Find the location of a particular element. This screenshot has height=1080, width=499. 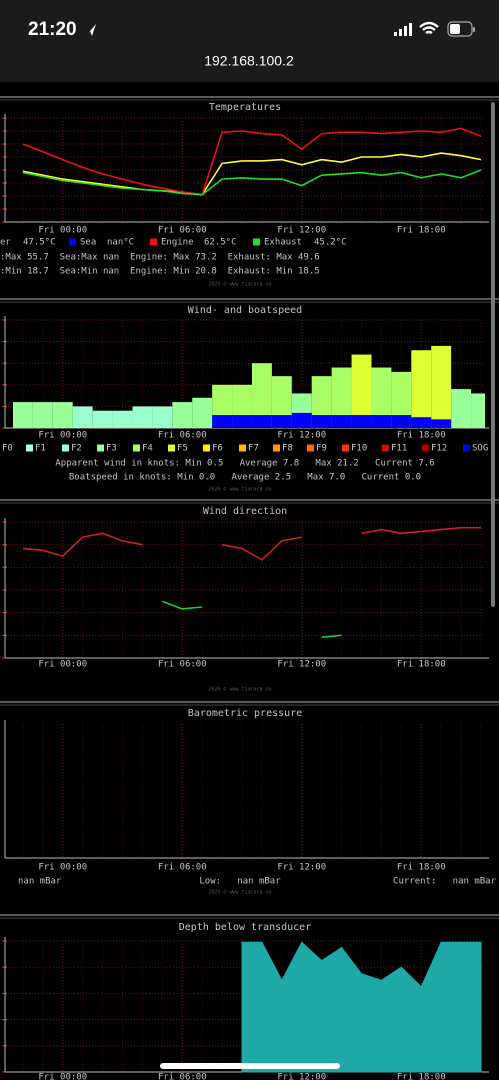

stats-text: Current: nan mBar is located at coordinates (445, 882).